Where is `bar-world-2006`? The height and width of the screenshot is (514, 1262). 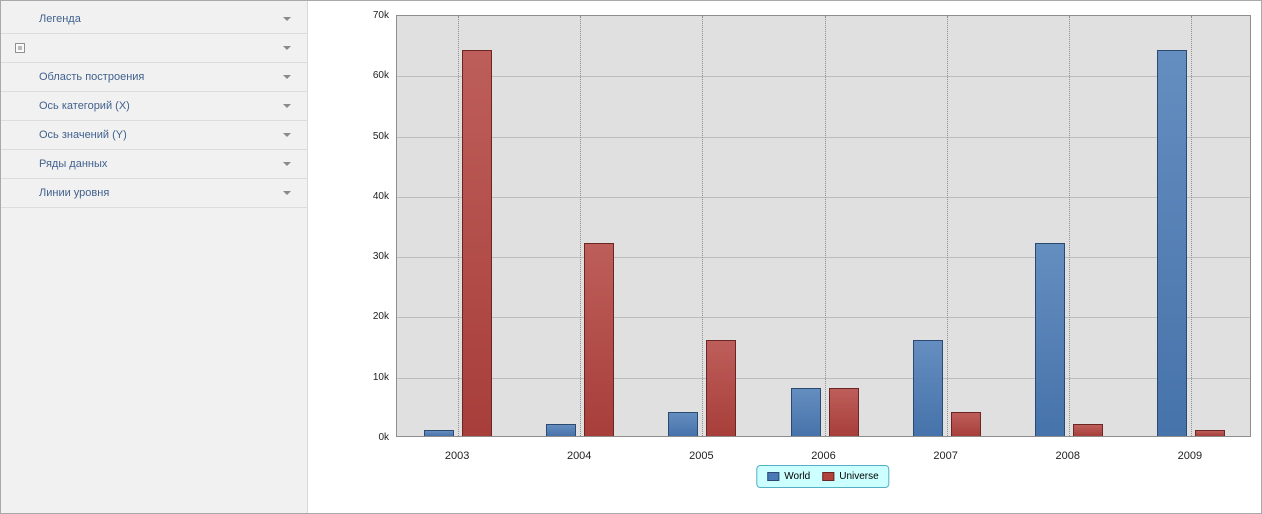
bar-world-2006 is located at coordinates (805, 411).